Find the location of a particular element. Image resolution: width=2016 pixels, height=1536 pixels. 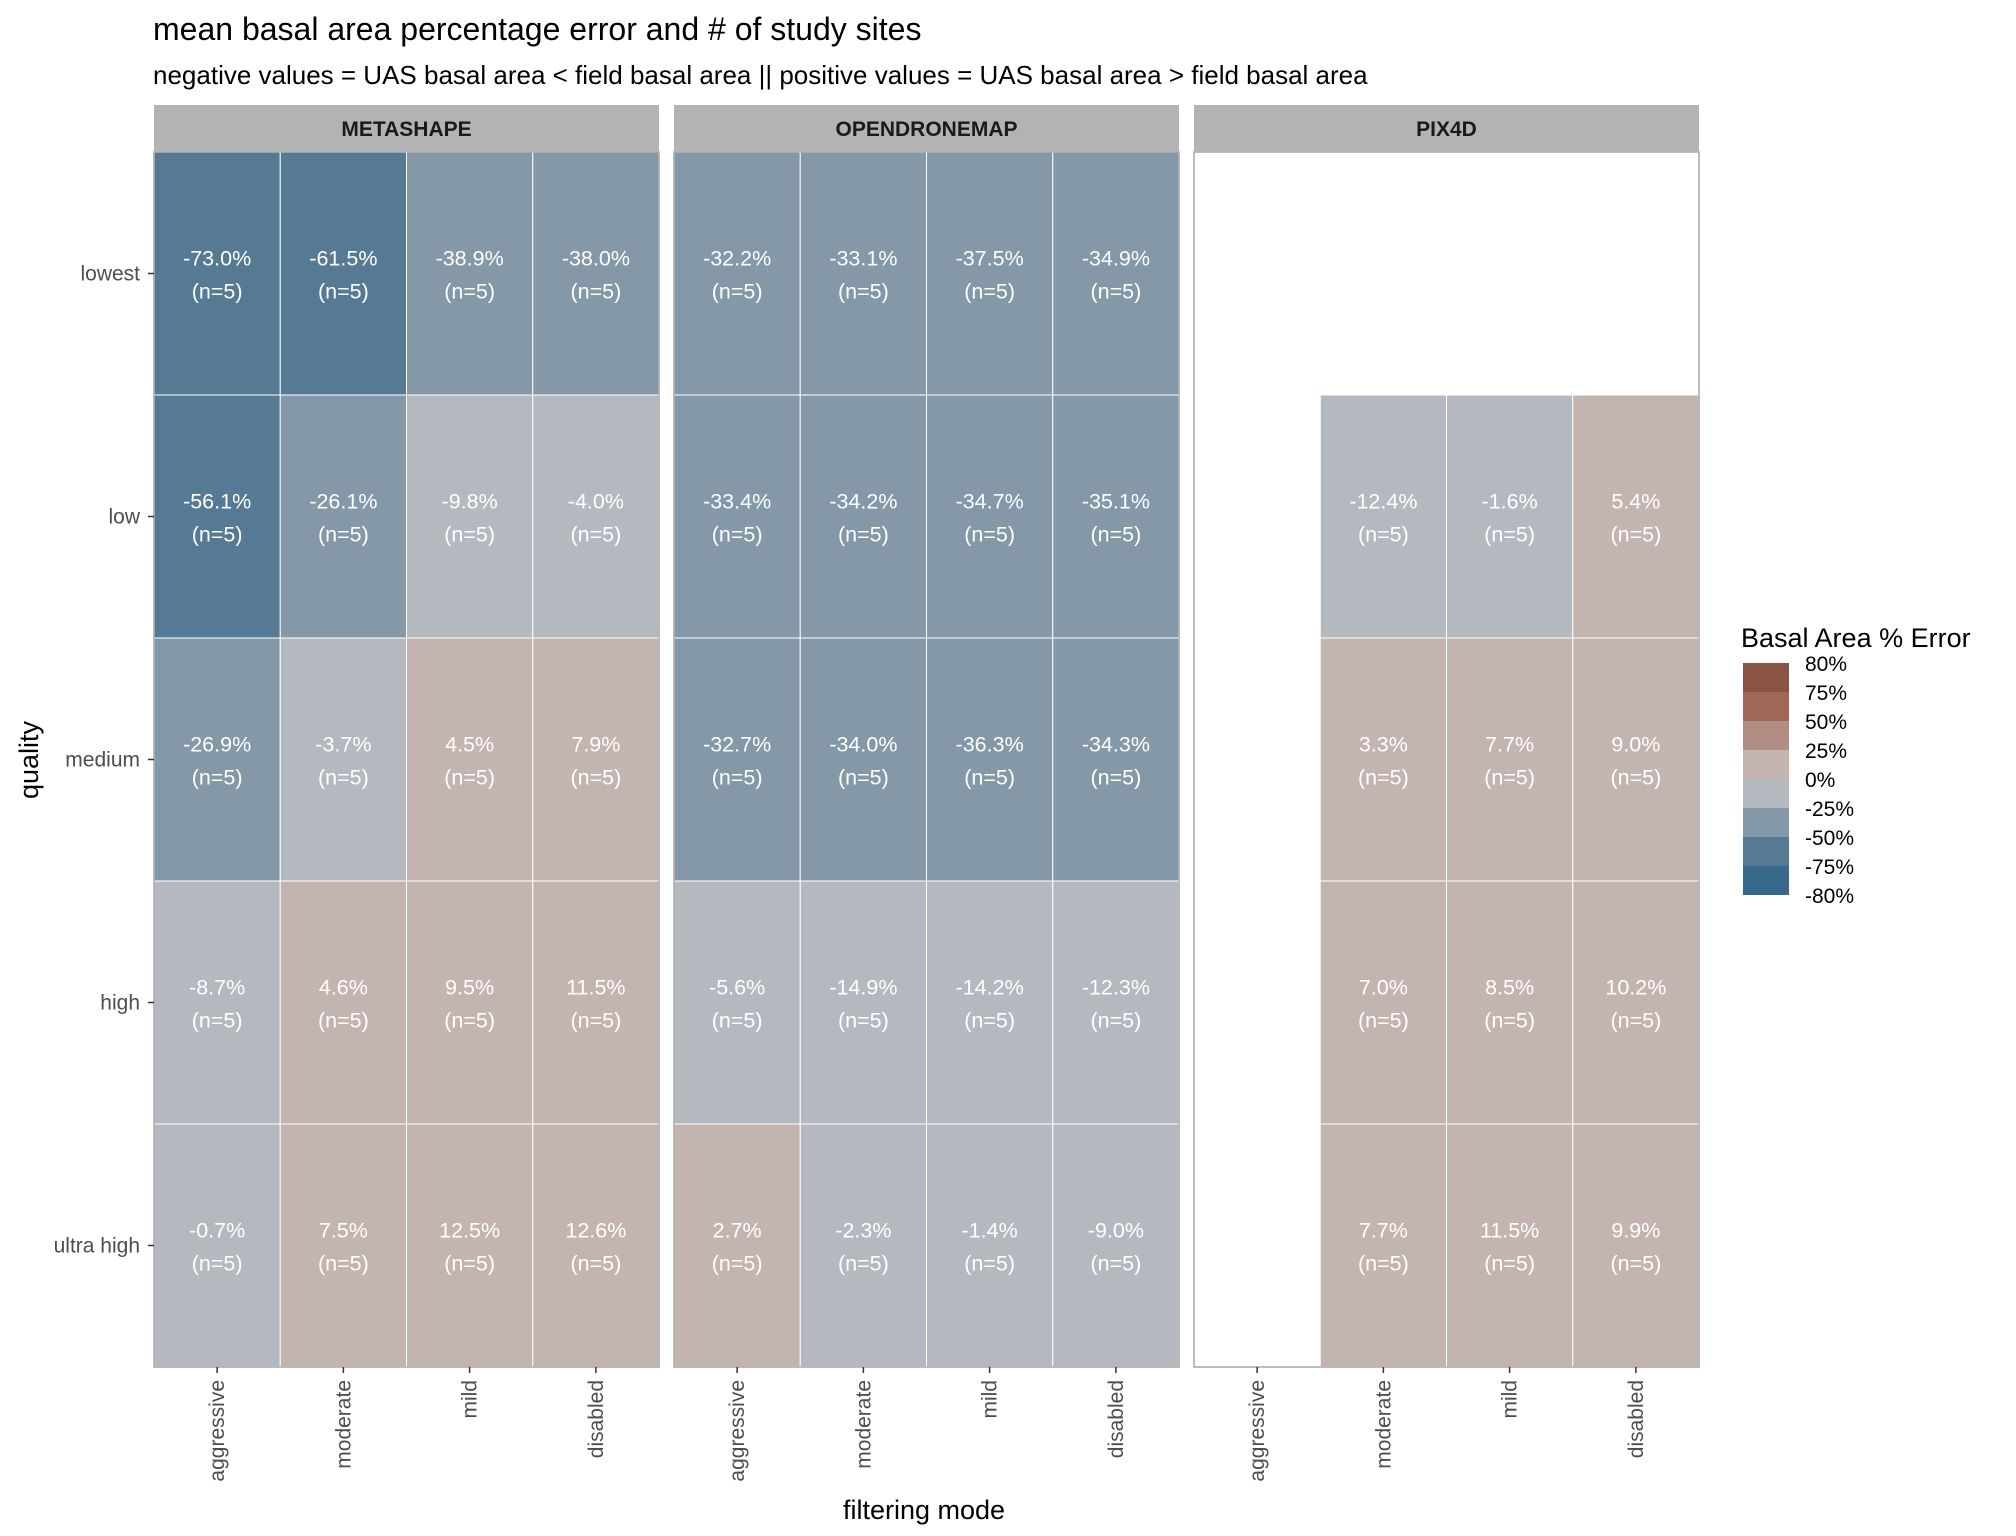

legend-label: -25% is located at coordinates (1829, 809).